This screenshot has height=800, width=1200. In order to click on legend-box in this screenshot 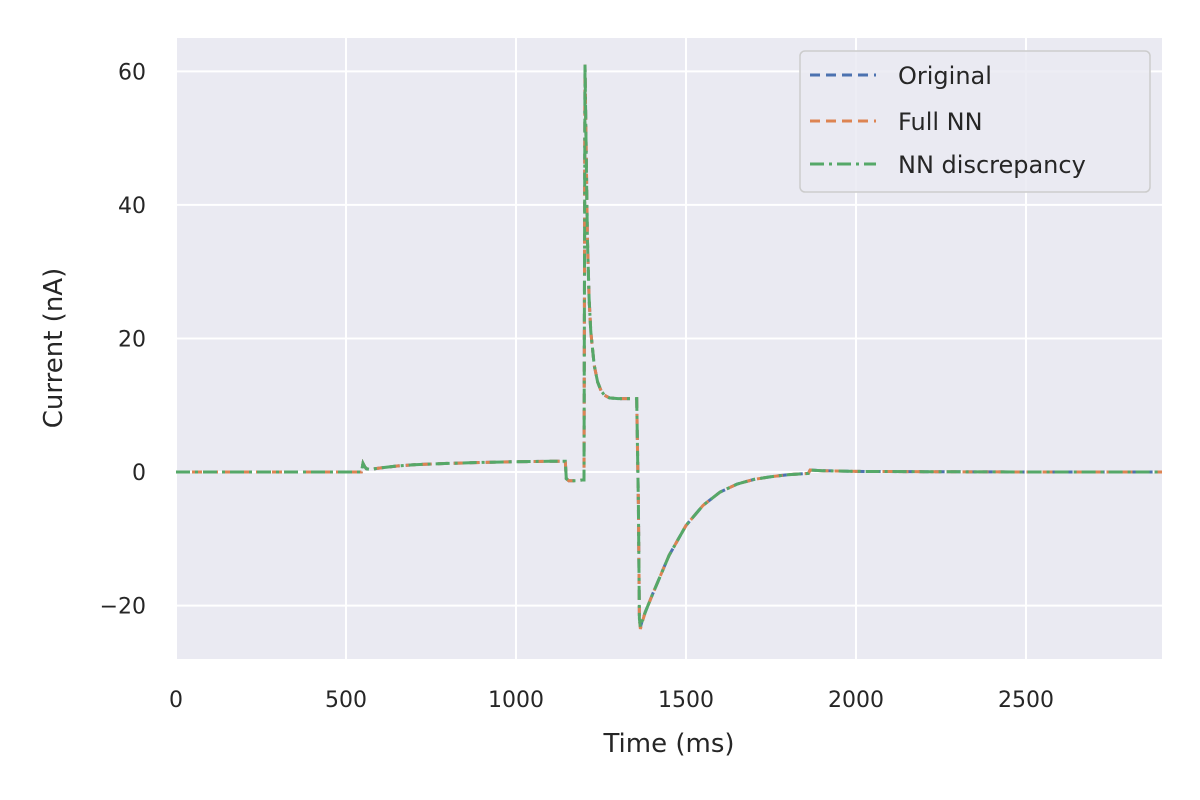, I will do `click(975, 121)`.